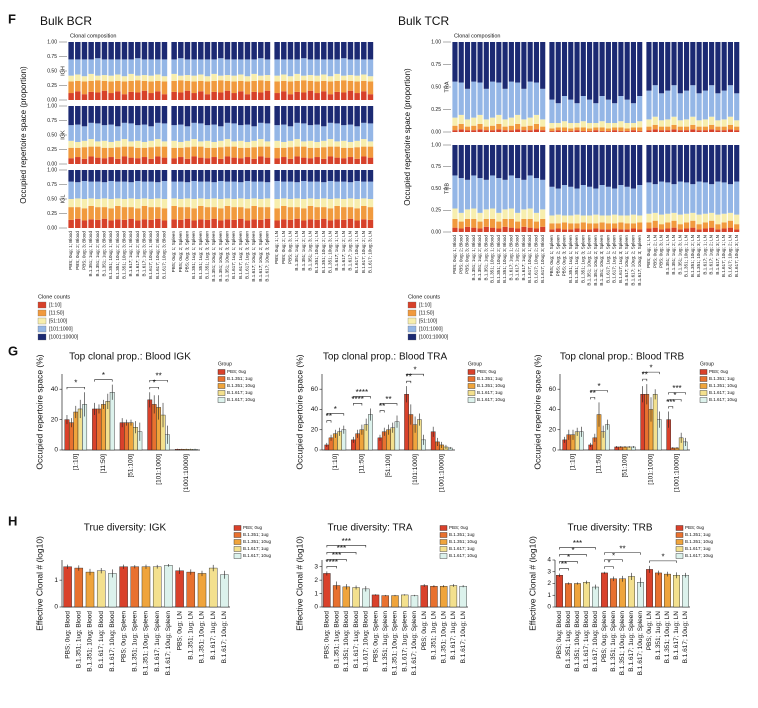  What do you see at coordinates (191, 635) in the screenshot?
I see `x-tick-label: B.1.351; 1ug; LN` at bounding box center [191, 635].